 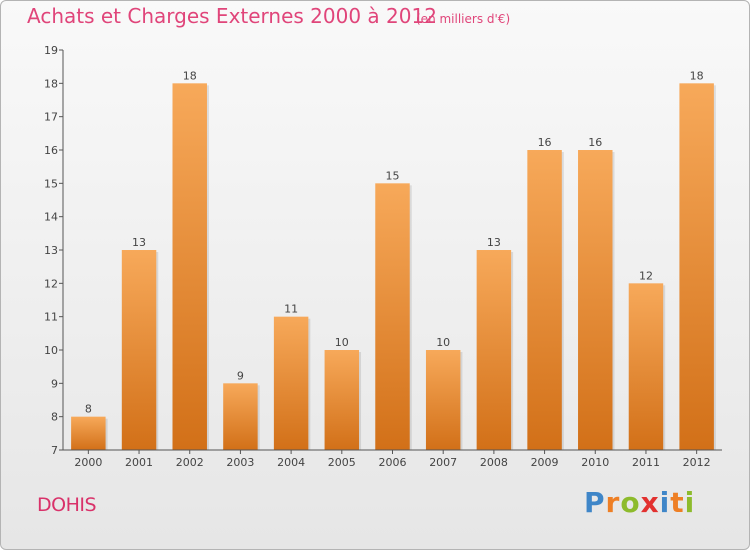 What do you see at coordinates (342, 462) in the screenshot?
I see `x-tick-label: 2005` at bounding box center [342, 462].